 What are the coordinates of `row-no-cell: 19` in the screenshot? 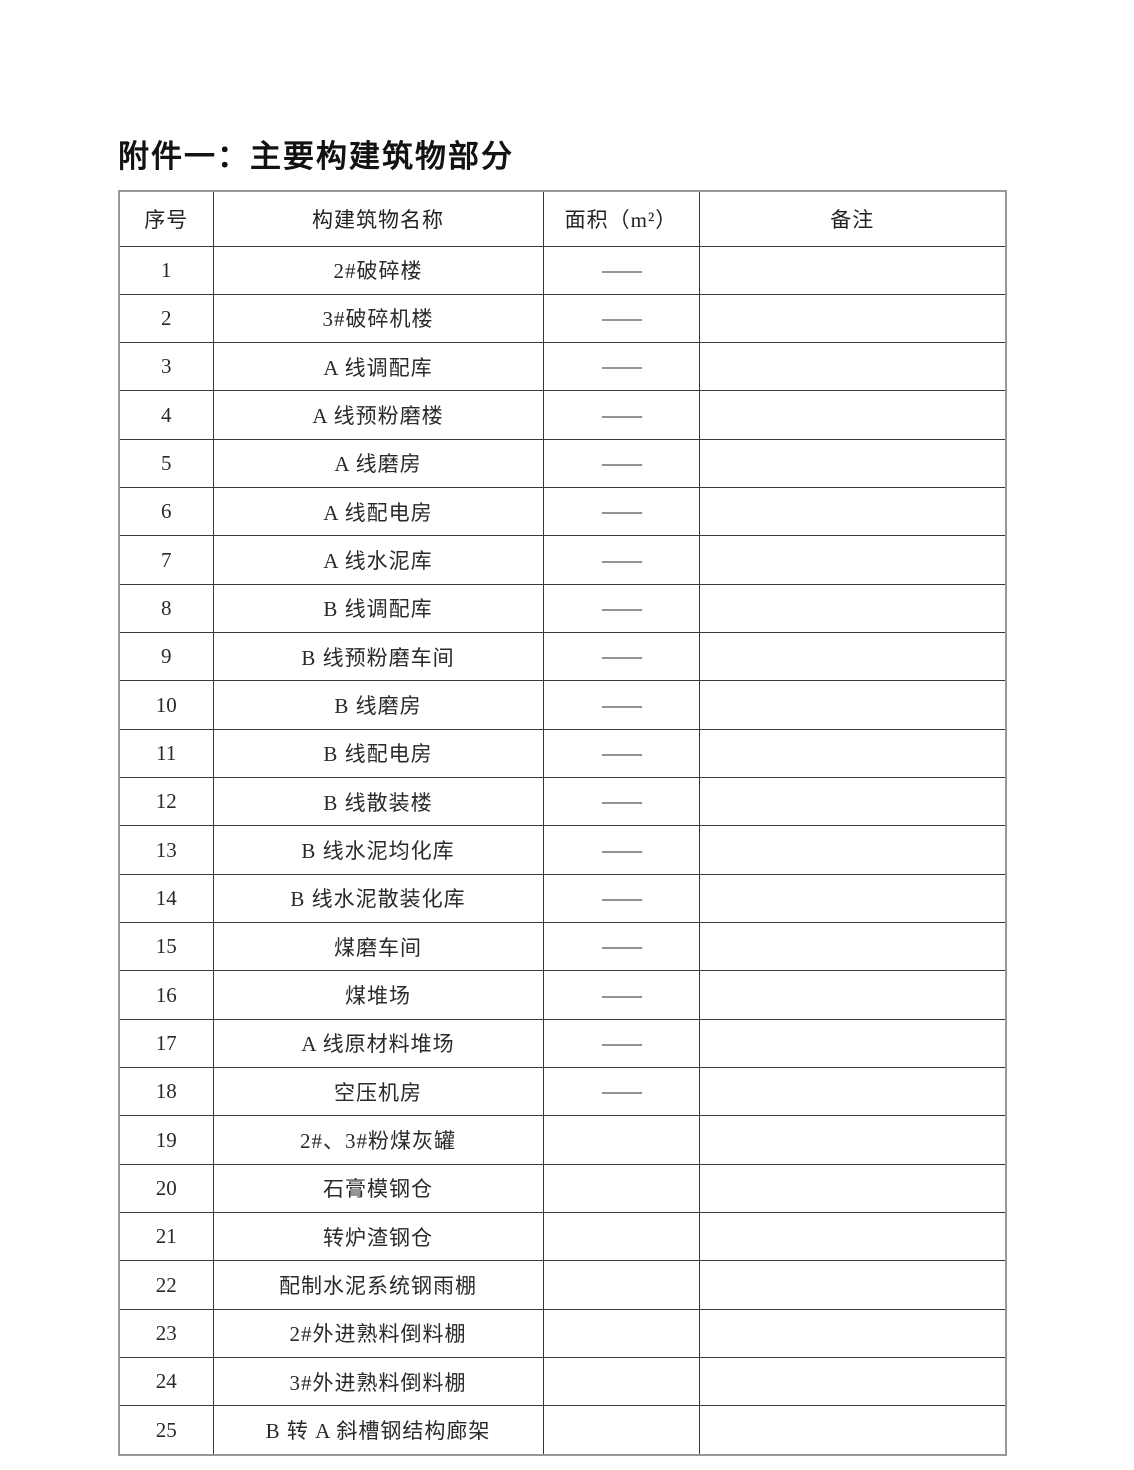 It's located at (166, 1140).